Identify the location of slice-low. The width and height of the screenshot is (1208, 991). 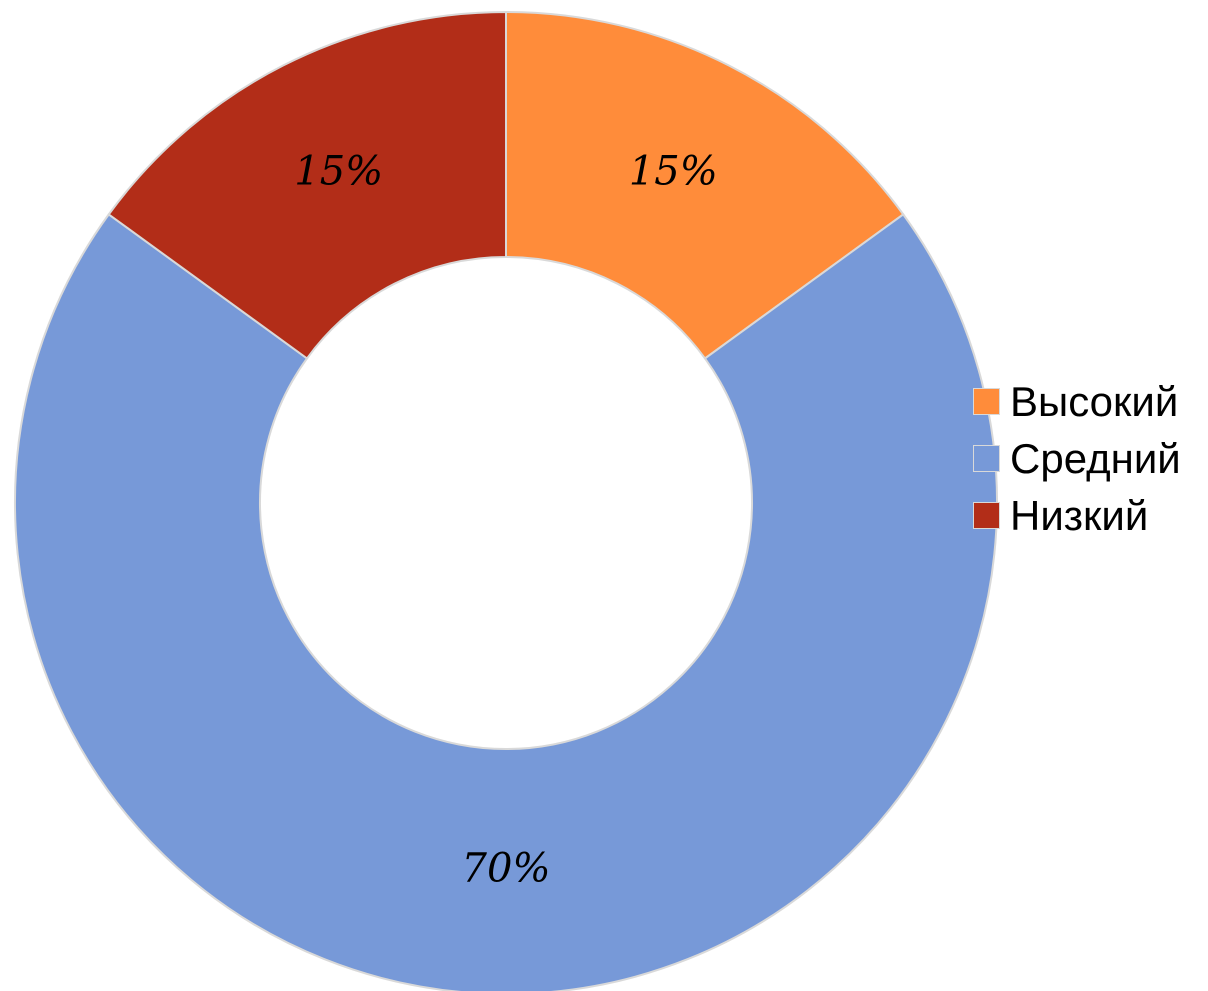
(307, 185).